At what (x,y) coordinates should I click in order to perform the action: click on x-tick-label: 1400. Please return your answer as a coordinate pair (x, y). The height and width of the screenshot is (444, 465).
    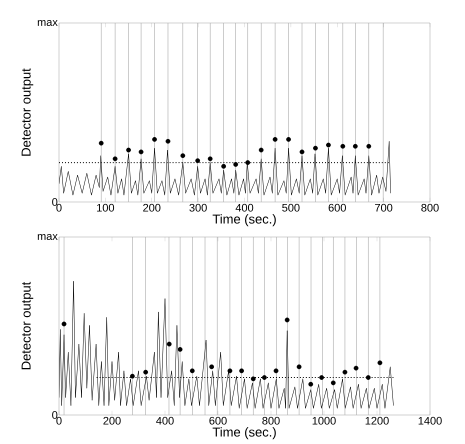
    Looking at the image, I should click on (430, 420).